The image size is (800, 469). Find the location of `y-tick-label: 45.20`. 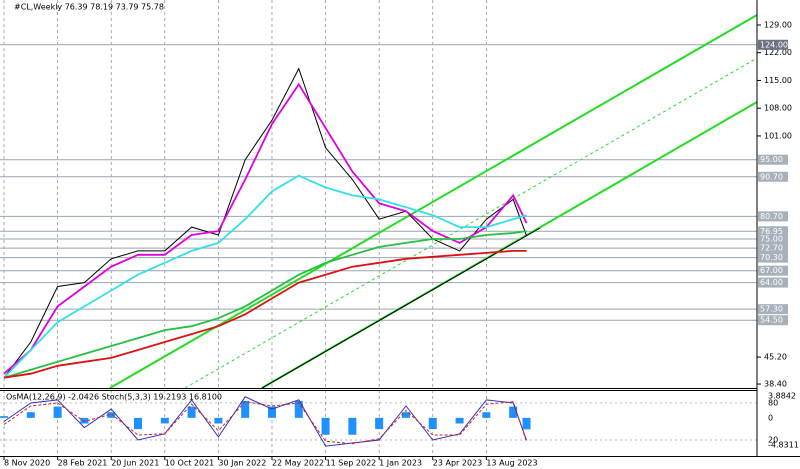

y-tick-label: 45.20 is located at coordinates (775, 357).